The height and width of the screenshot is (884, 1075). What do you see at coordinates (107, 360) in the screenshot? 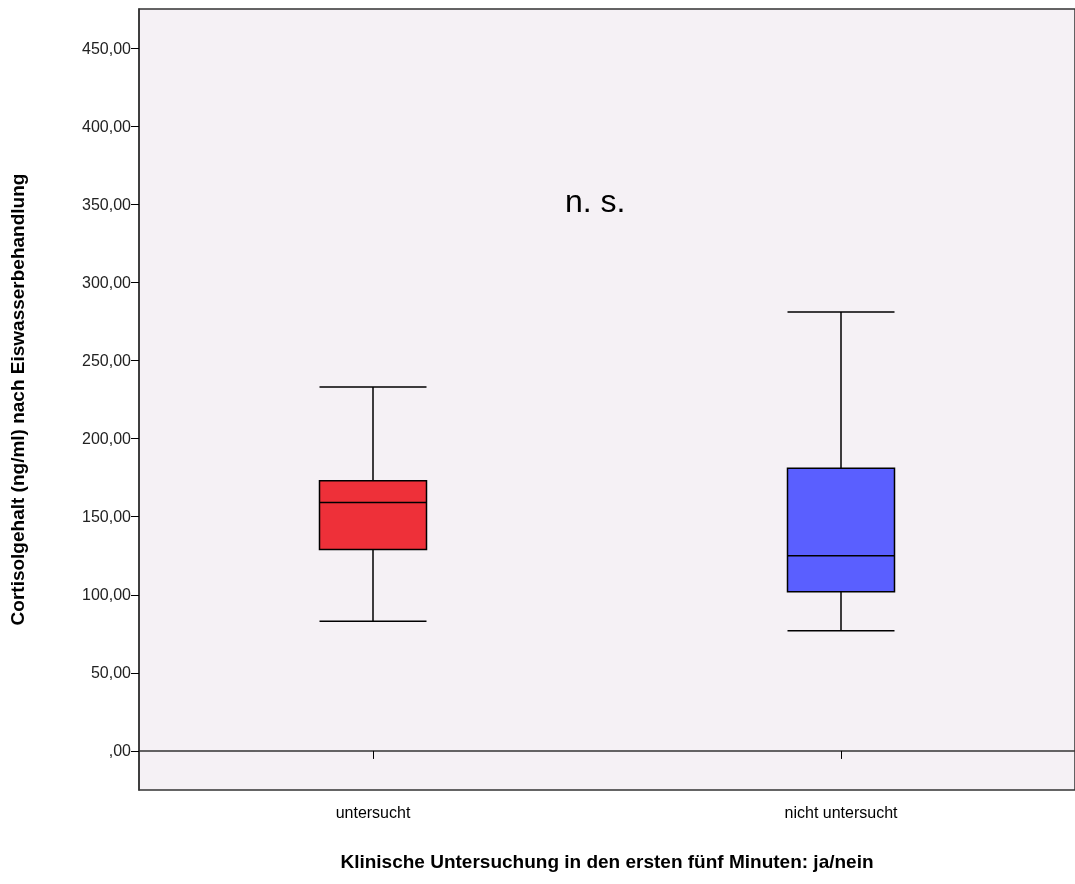
I see `y-tick-label: 250,00` at bounding box center [107, 360].